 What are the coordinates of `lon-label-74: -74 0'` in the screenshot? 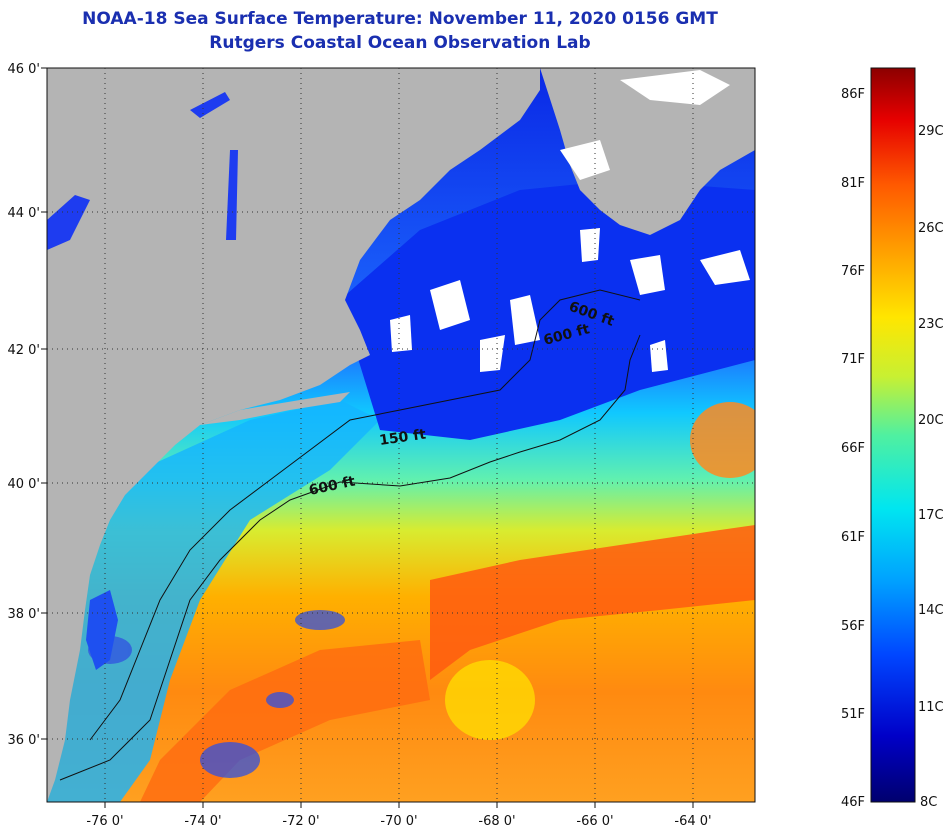 It's located at (202, 821).